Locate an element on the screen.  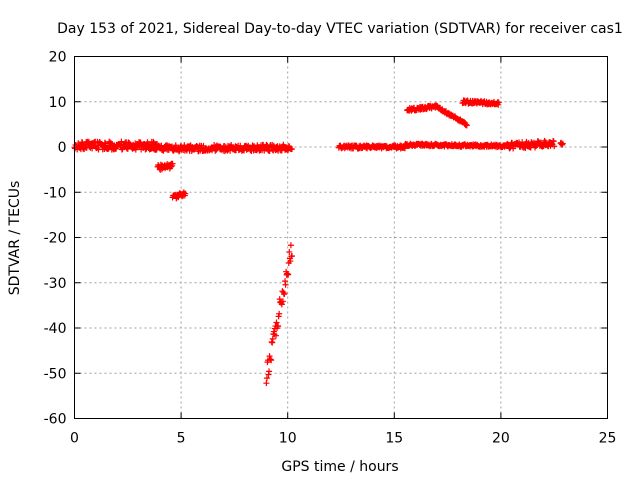
x-tick-label: 15 is located at coordinates (394, 439).